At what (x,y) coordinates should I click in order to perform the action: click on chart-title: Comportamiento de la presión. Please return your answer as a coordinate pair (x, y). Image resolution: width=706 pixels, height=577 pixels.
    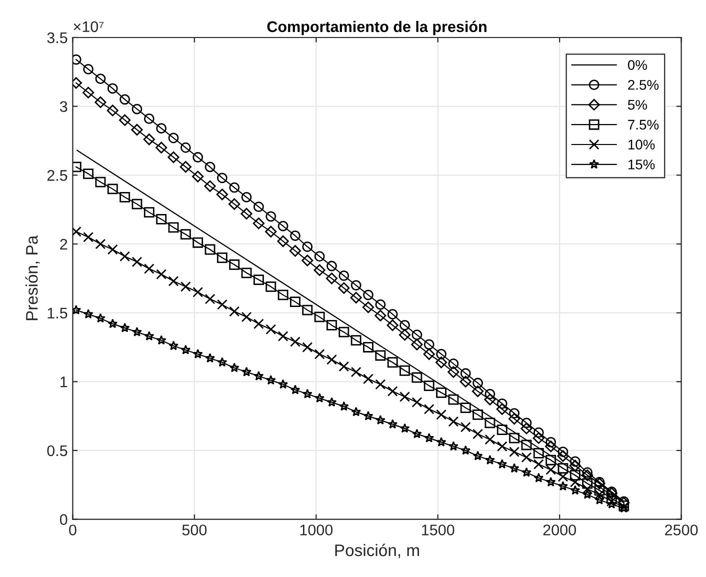
    Looking at the image, I should click on (376, 28).